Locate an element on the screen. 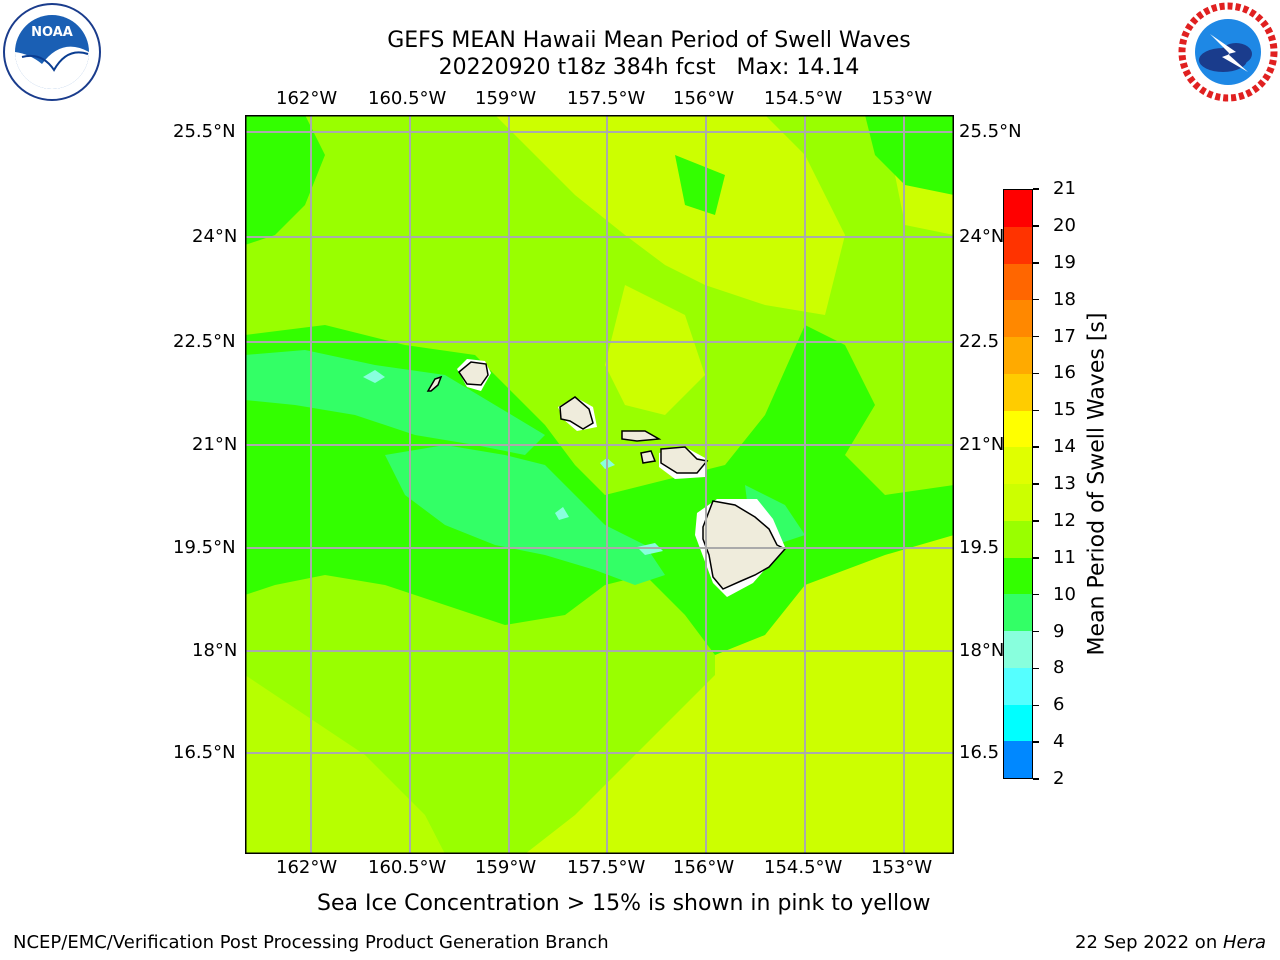 The image size is (1280, 960). colorbar-ticks: 21 20 19 18 17 16 15 14 13 12 11 10 9 8 6 4 2 is located at coordinates (1058, 484).